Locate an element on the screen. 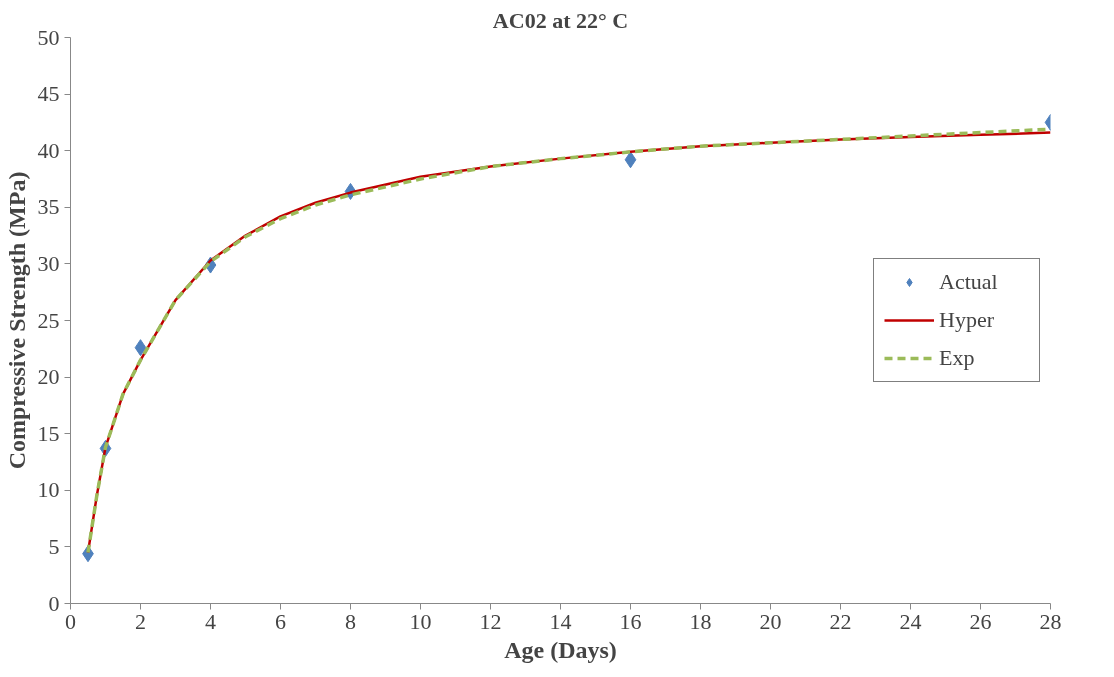  x-tick-label: 18 is located at coordinates (700, 621).